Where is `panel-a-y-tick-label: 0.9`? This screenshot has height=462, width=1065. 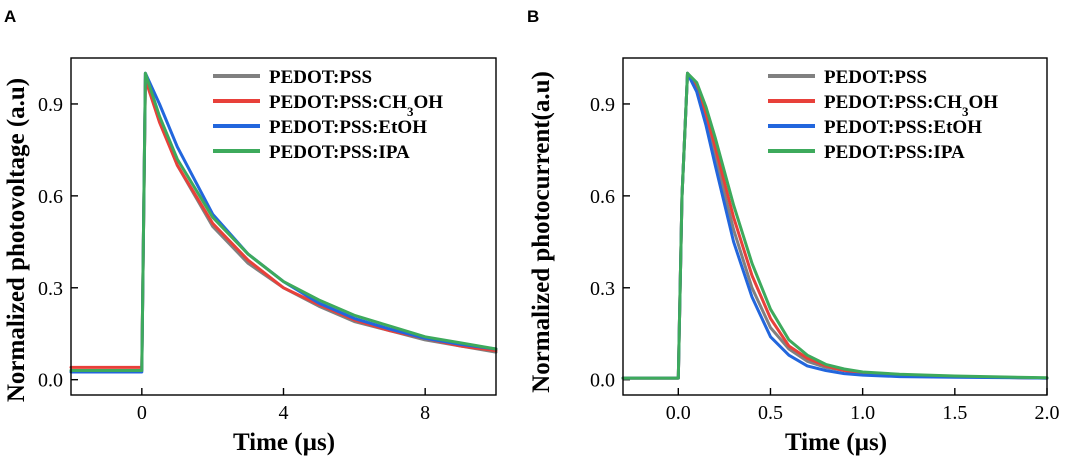 panel-a-y-tick-label: 0.9 is located at coordinates (50, 105).